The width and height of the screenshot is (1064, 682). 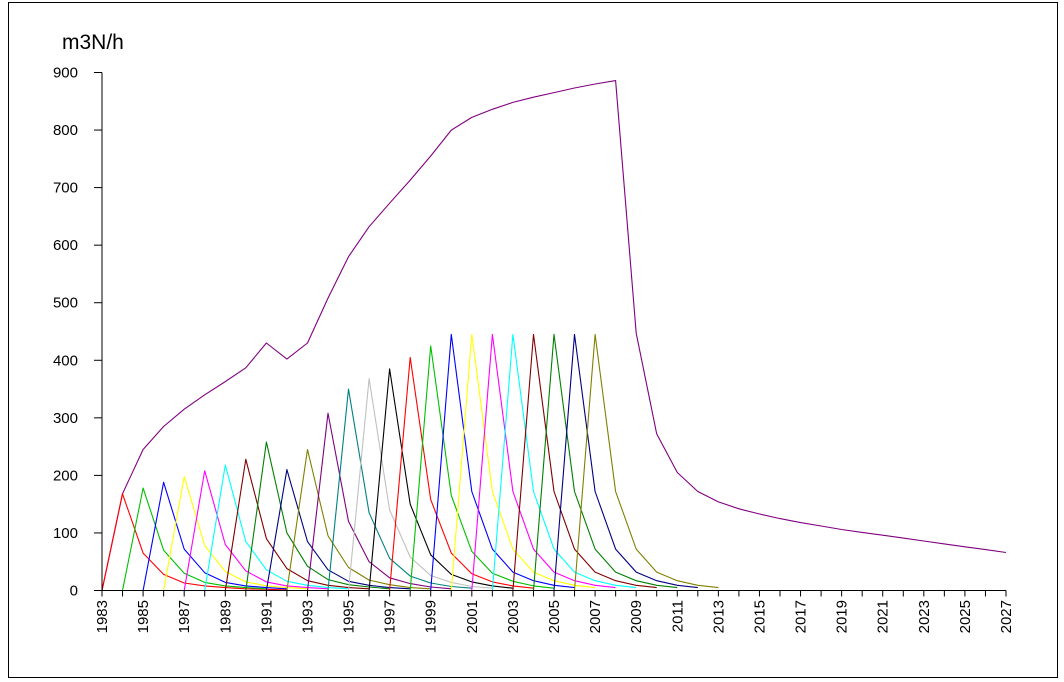 What do you see at coordinates (65, 73) in the screenshot?
I see `y-tick-label: 900` at bounding box center [65, 73].